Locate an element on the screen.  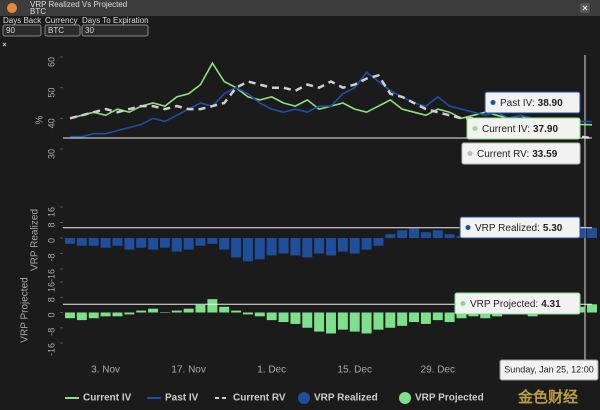
tooltip-value: 33.59 is located at coordinates (544, 154).